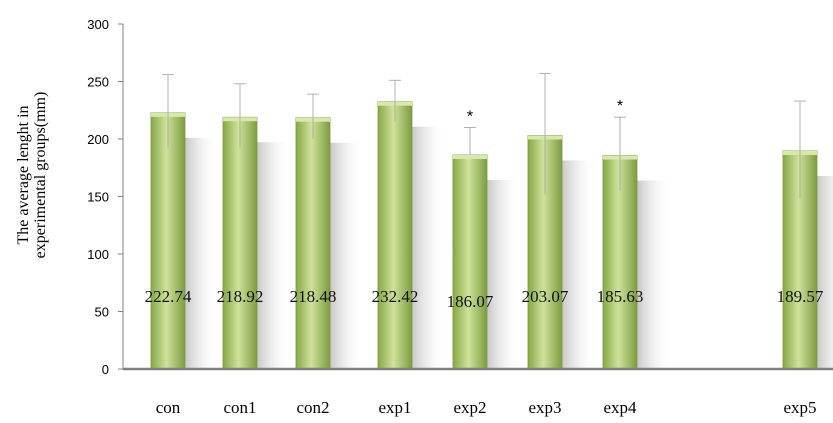 This screenshot has height=423, width=833. I want to click on data-label-con1: 218.92, so click(240, 296).